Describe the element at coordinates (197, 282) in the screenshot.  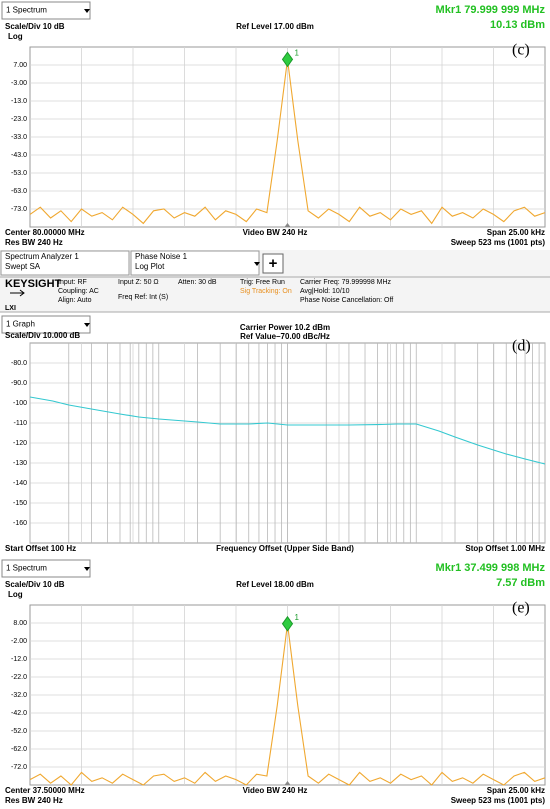
I see `setting: Atten: 30 dB` at that location.